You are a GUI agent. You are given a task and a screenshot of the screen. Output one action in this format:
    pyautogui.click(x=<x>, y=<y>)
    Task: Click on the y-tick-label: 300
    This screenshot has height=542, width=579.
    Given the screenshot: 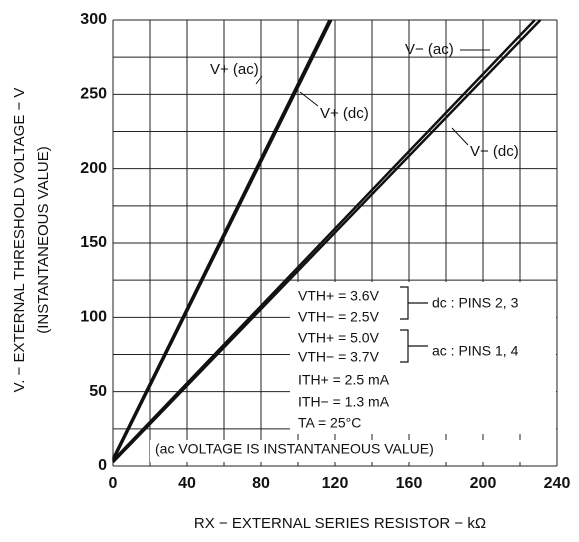 What is the action you would take?
    pyautogui.click(x=93, y=19)
    